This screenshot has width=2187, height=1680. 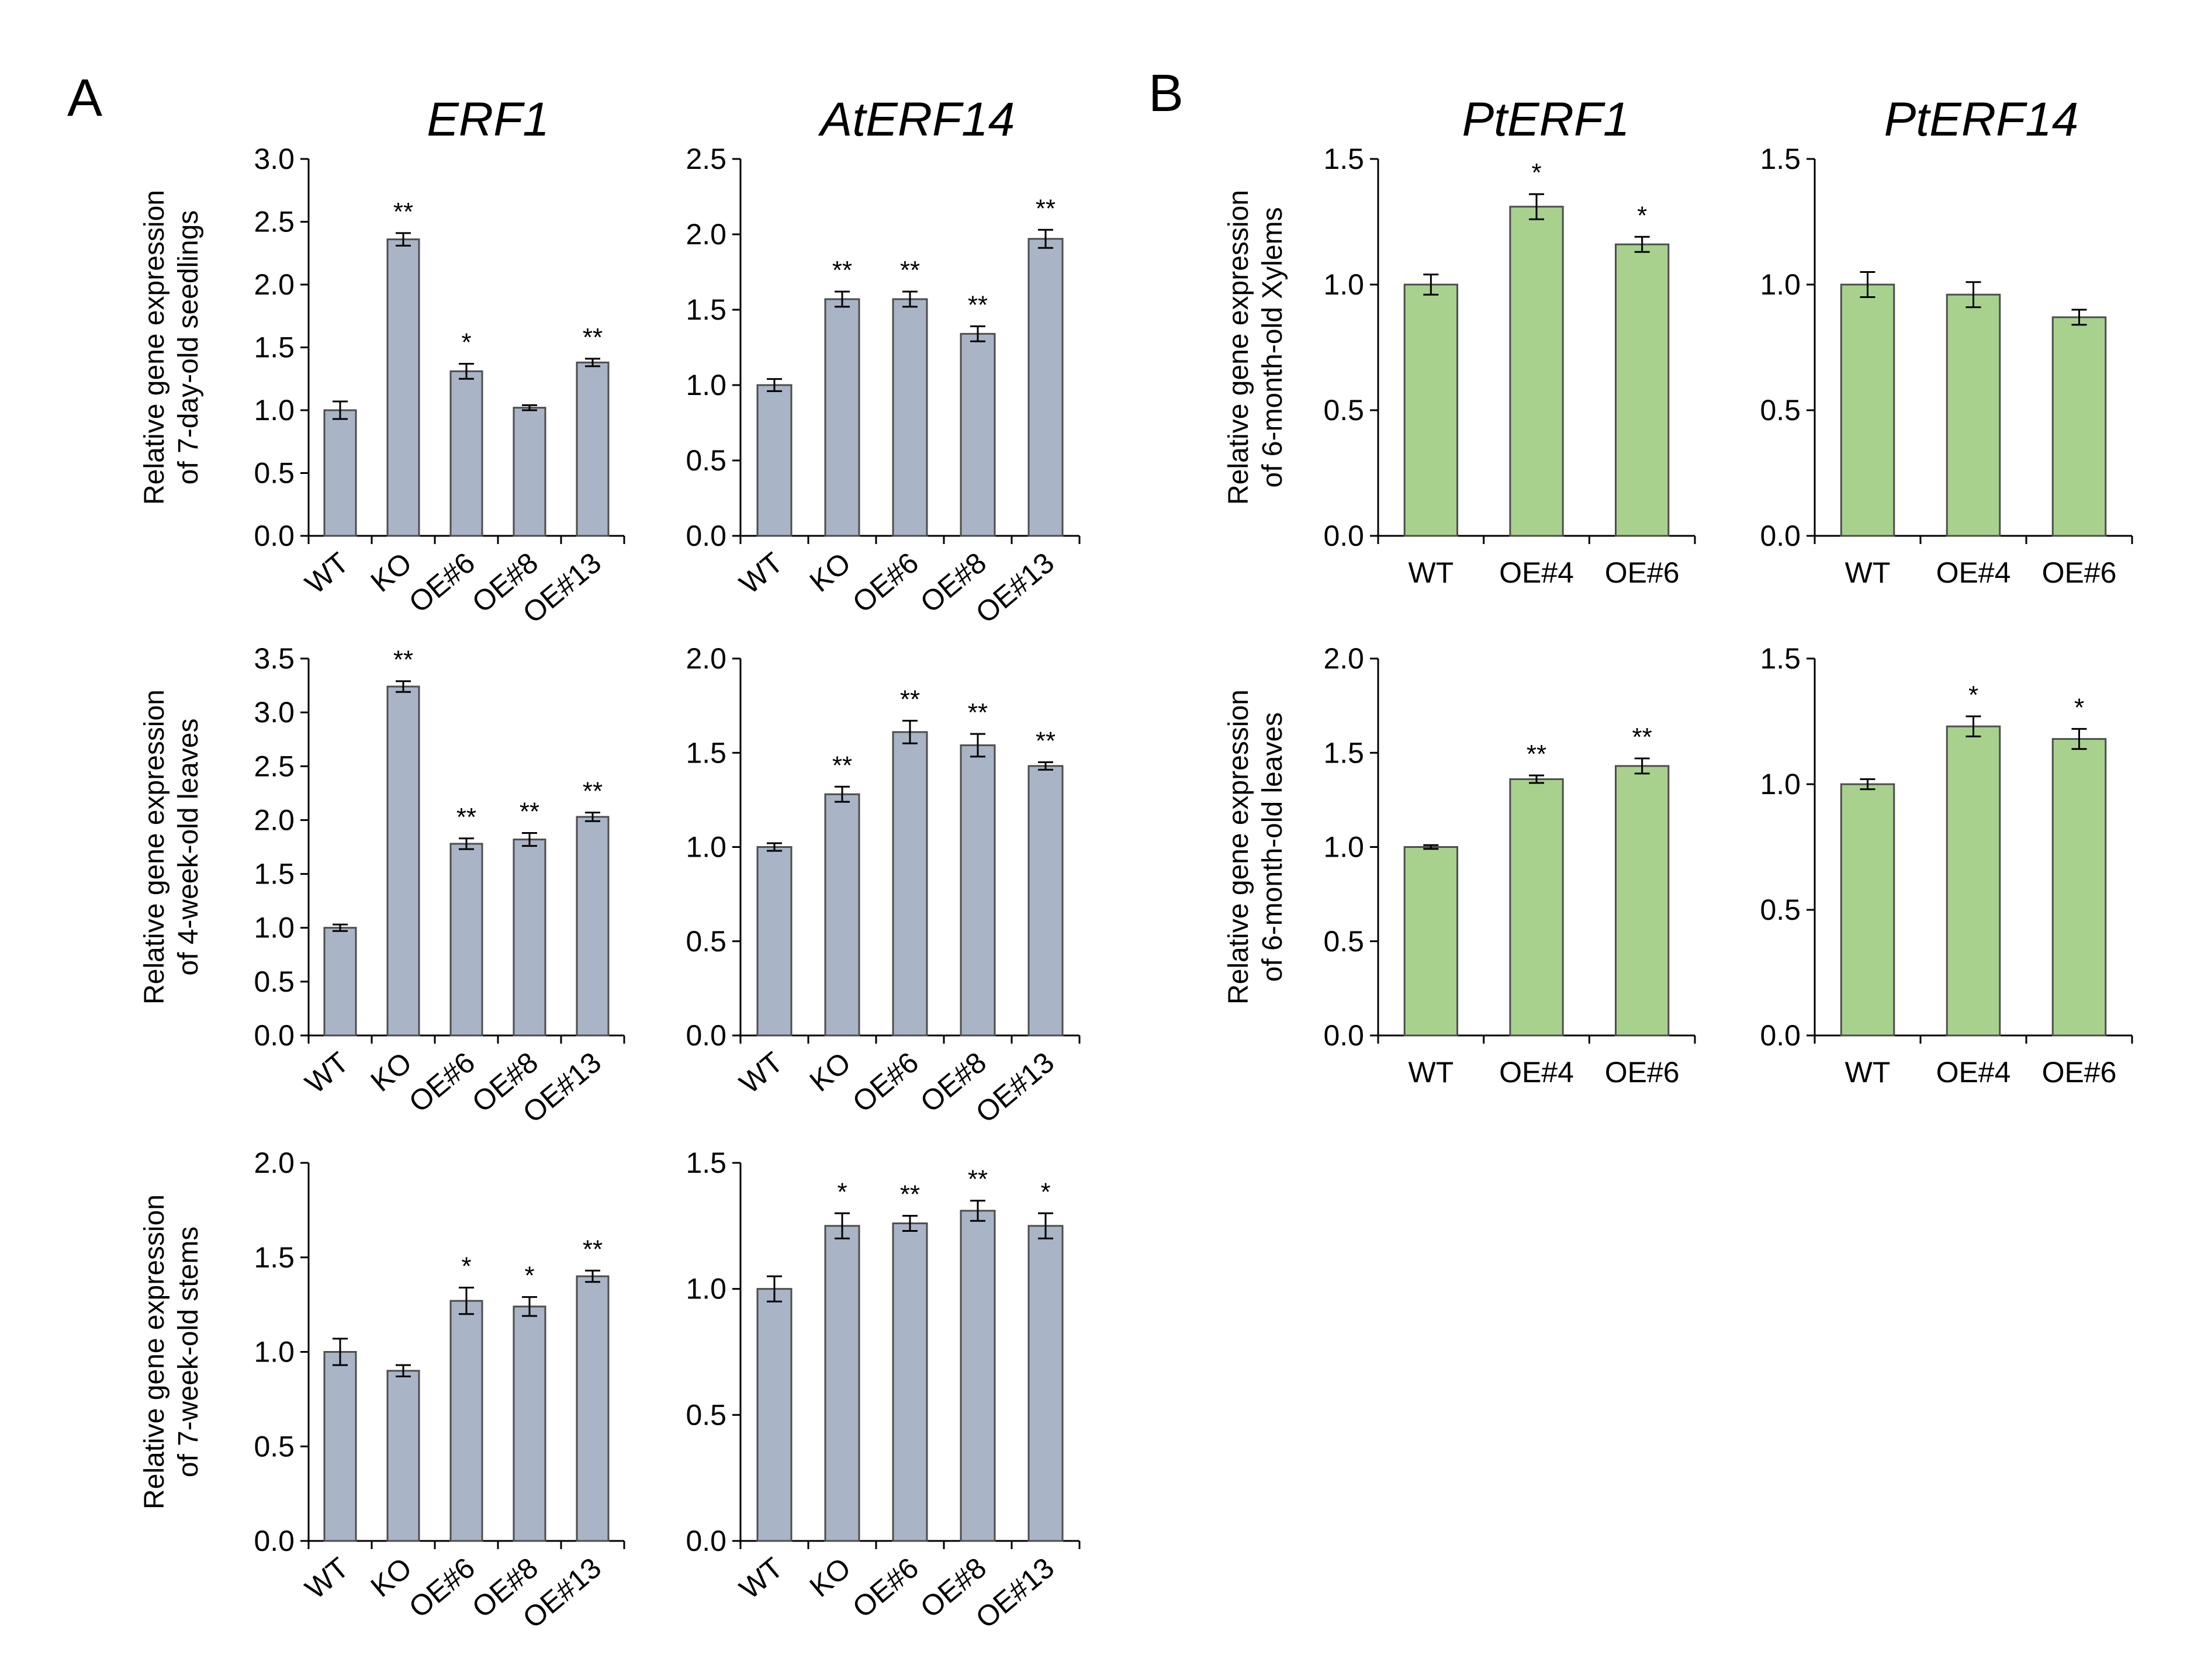 I want to click on y-axis-label: of 7-day-old seedlings, so click(x=188, y=347).